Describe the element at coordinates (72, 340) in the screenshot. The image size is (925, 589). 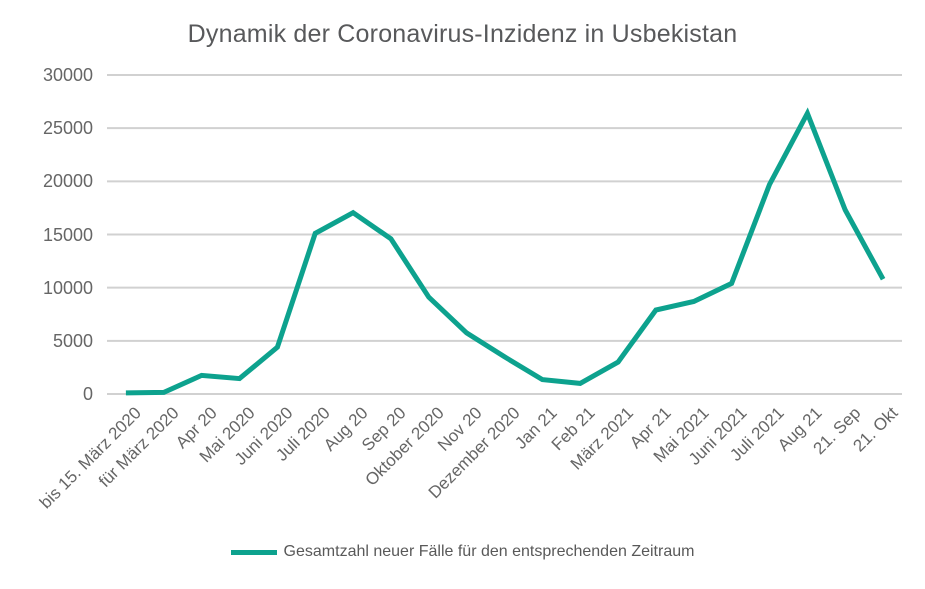
I see `y-tick-label: 5000` at that location.